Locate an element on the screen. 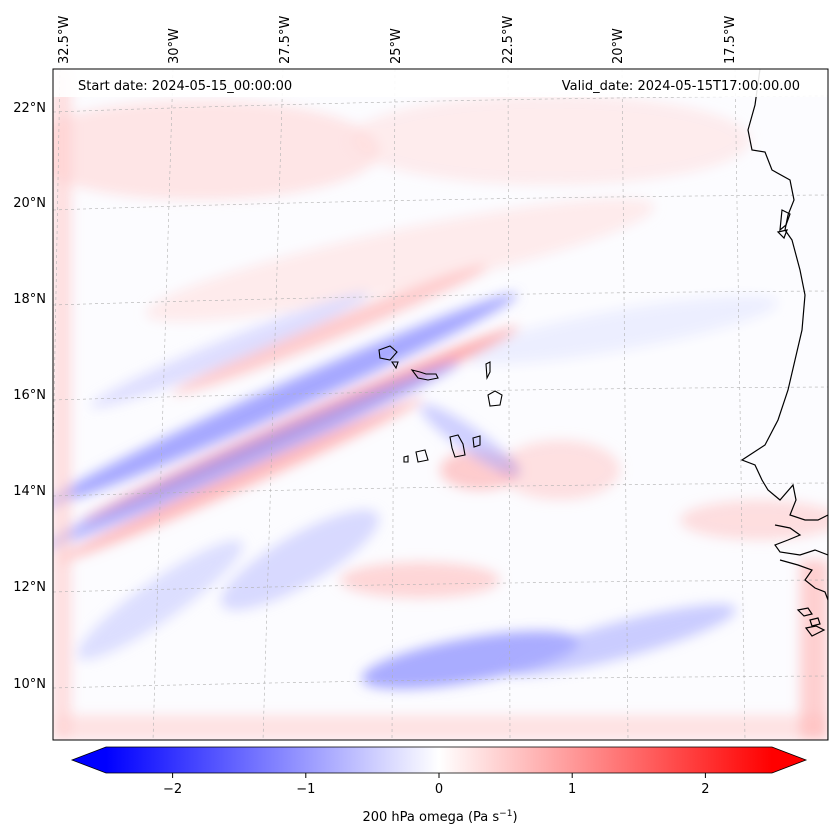 This screenshot has height=839, width=837. lat-label-20n: 20°N is located at coordinates (29, 203).